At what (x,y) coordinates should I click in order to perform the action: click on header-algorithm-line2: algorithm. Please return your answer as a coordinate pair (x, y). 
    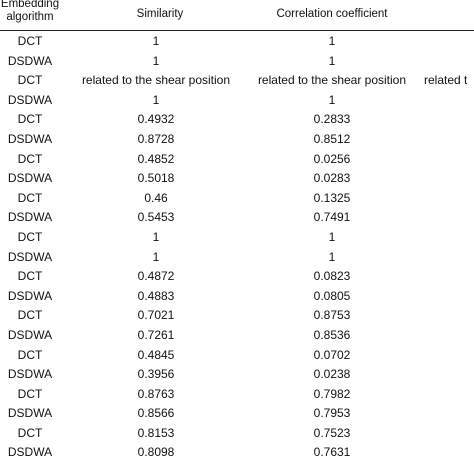
    Looking at the image, I should click on (30, 17).